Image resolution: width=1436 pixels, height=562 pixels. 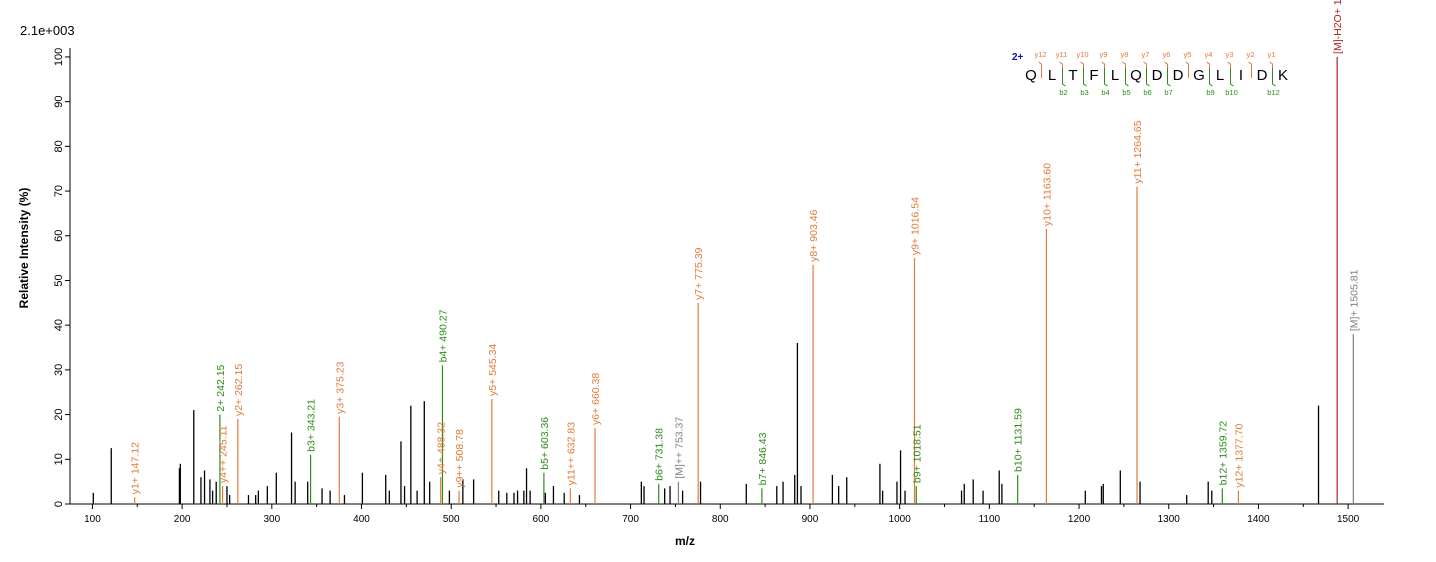 I want to click on residue-5: Q, so click(x=1136, y=75).